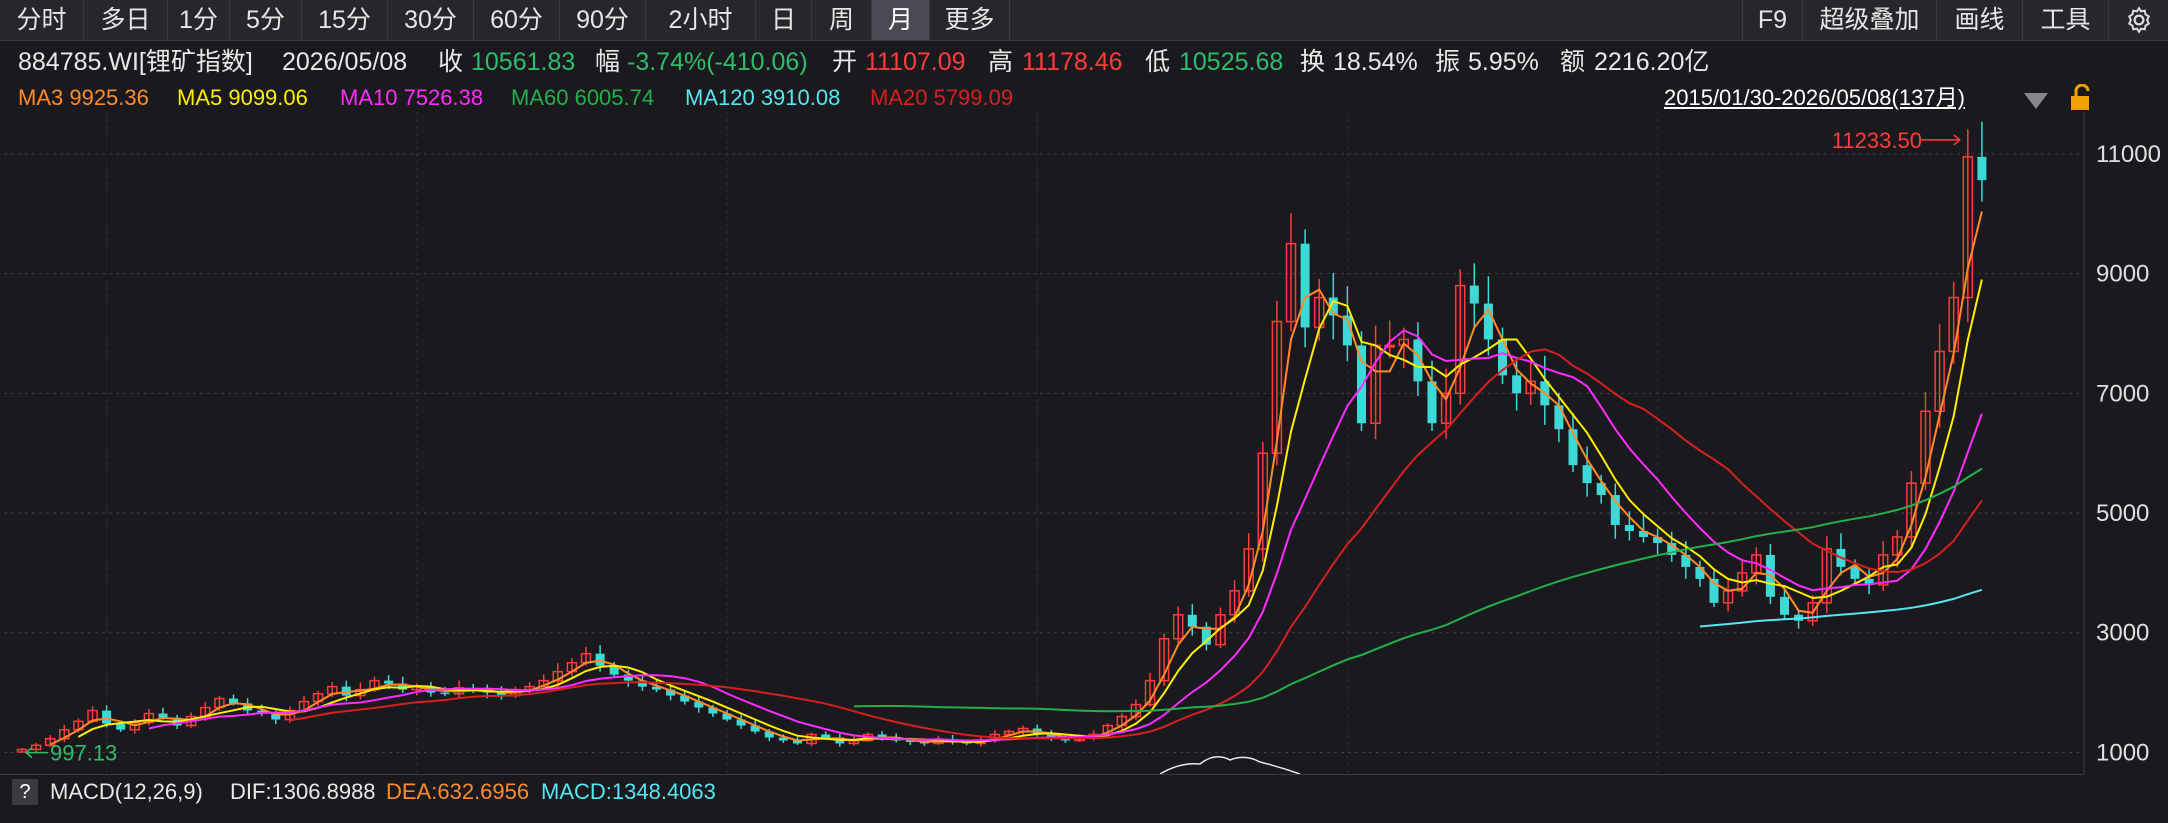 The width and height of the screenshot is (2168, 823). I want to click on max-marker-arrow, so click(1957, 140).